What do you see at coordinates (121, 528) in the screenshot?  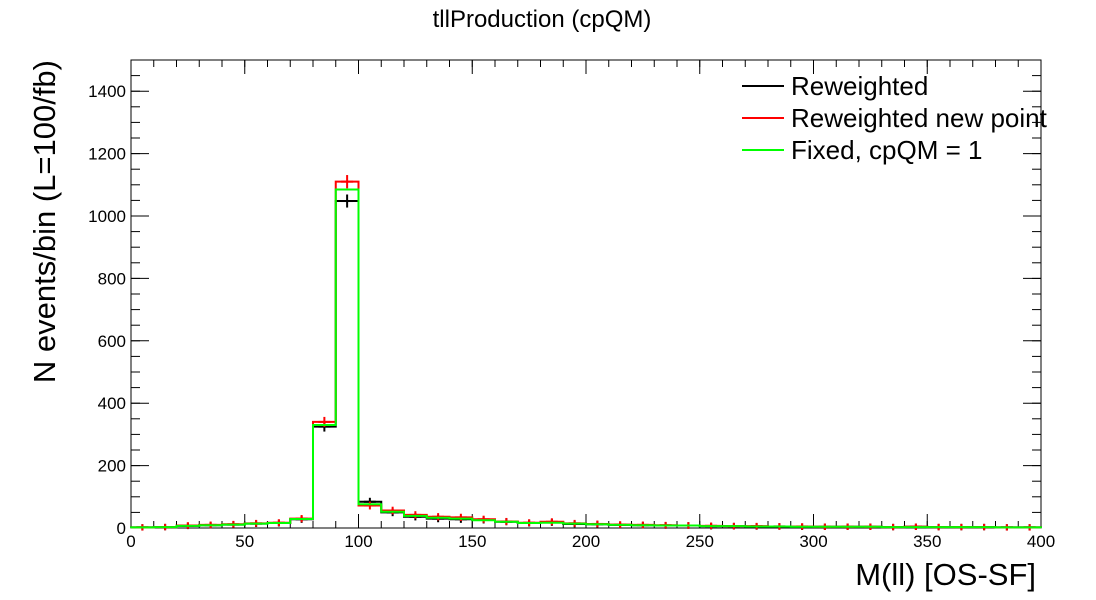 I see `y-tick-label: 0` at bounding box center [121, 528].